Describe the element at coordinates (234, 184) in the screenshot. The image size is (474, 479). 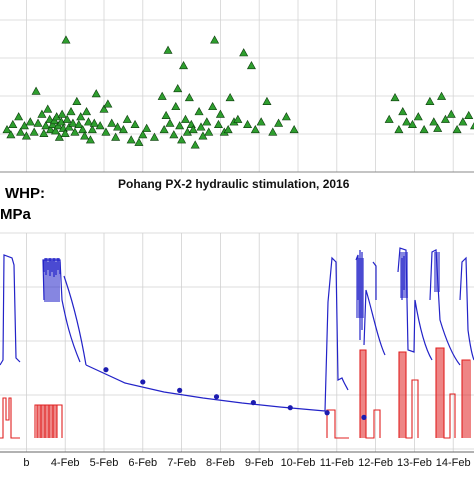
I see `chart-title: Pohang PX-2 hydraulic stimulation, 2016` at that location.